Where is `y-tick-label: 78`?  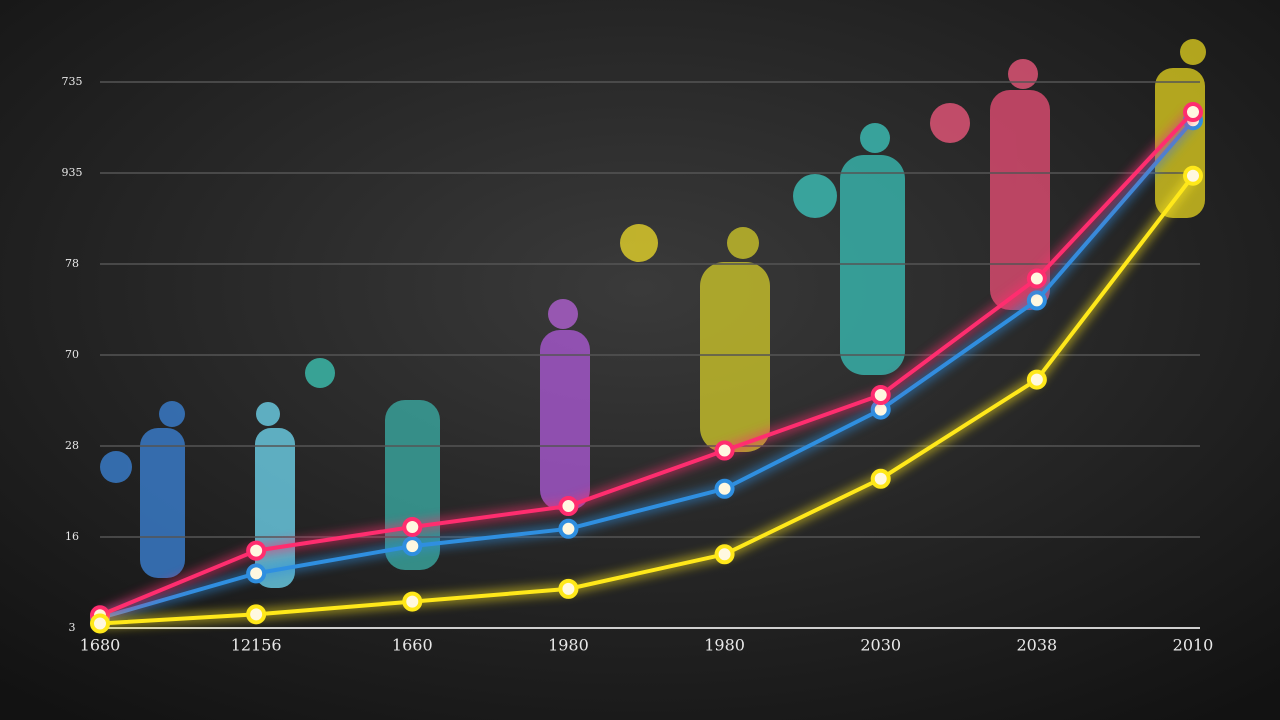 y-tick-label: 78 is located at coordinates (72, 263).